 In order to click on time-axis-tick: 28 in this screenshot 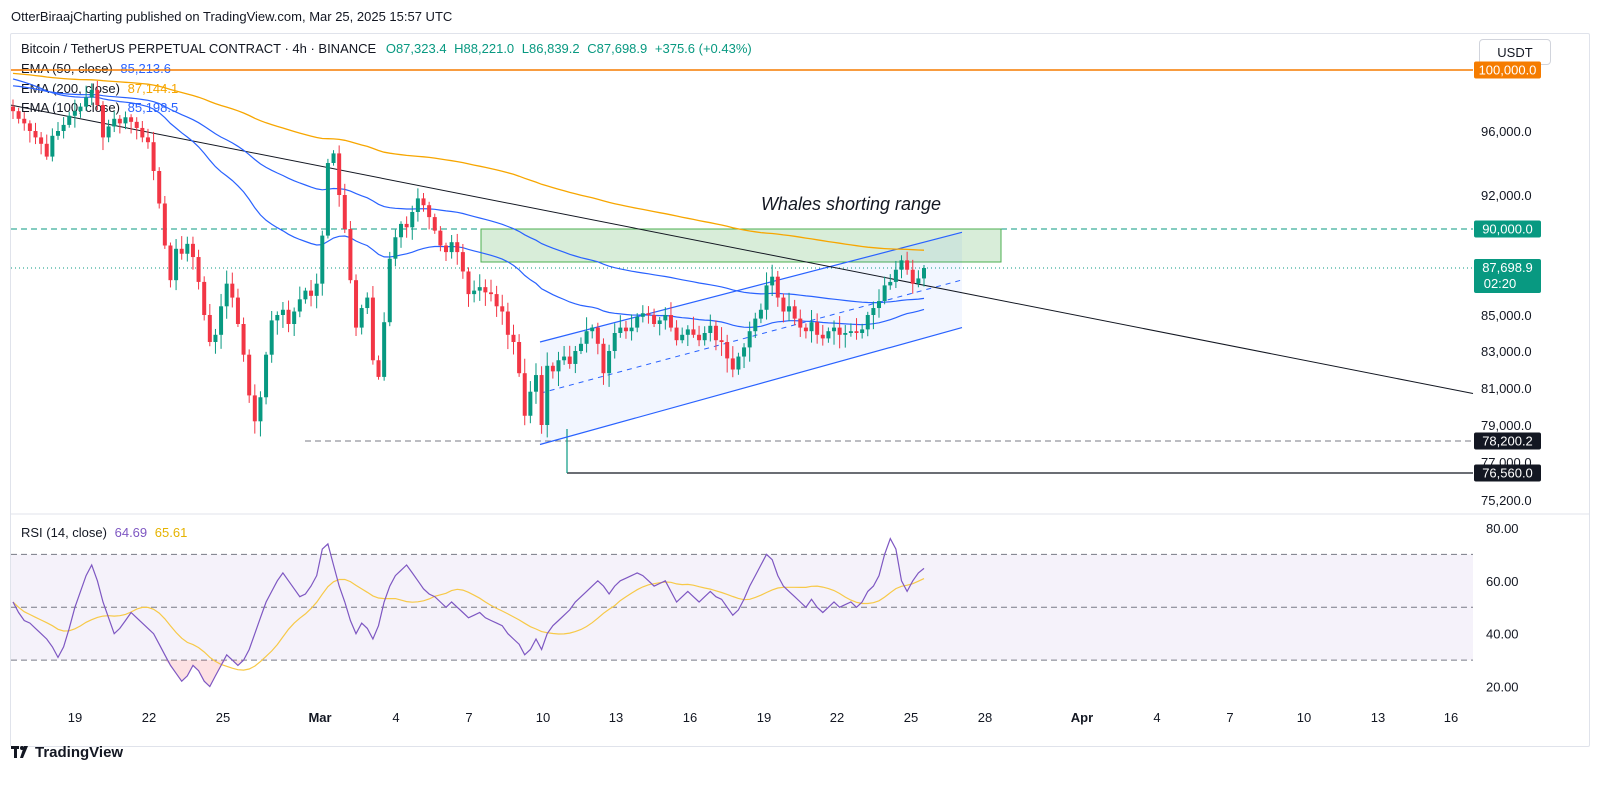, I will do `click(985, 717)`.